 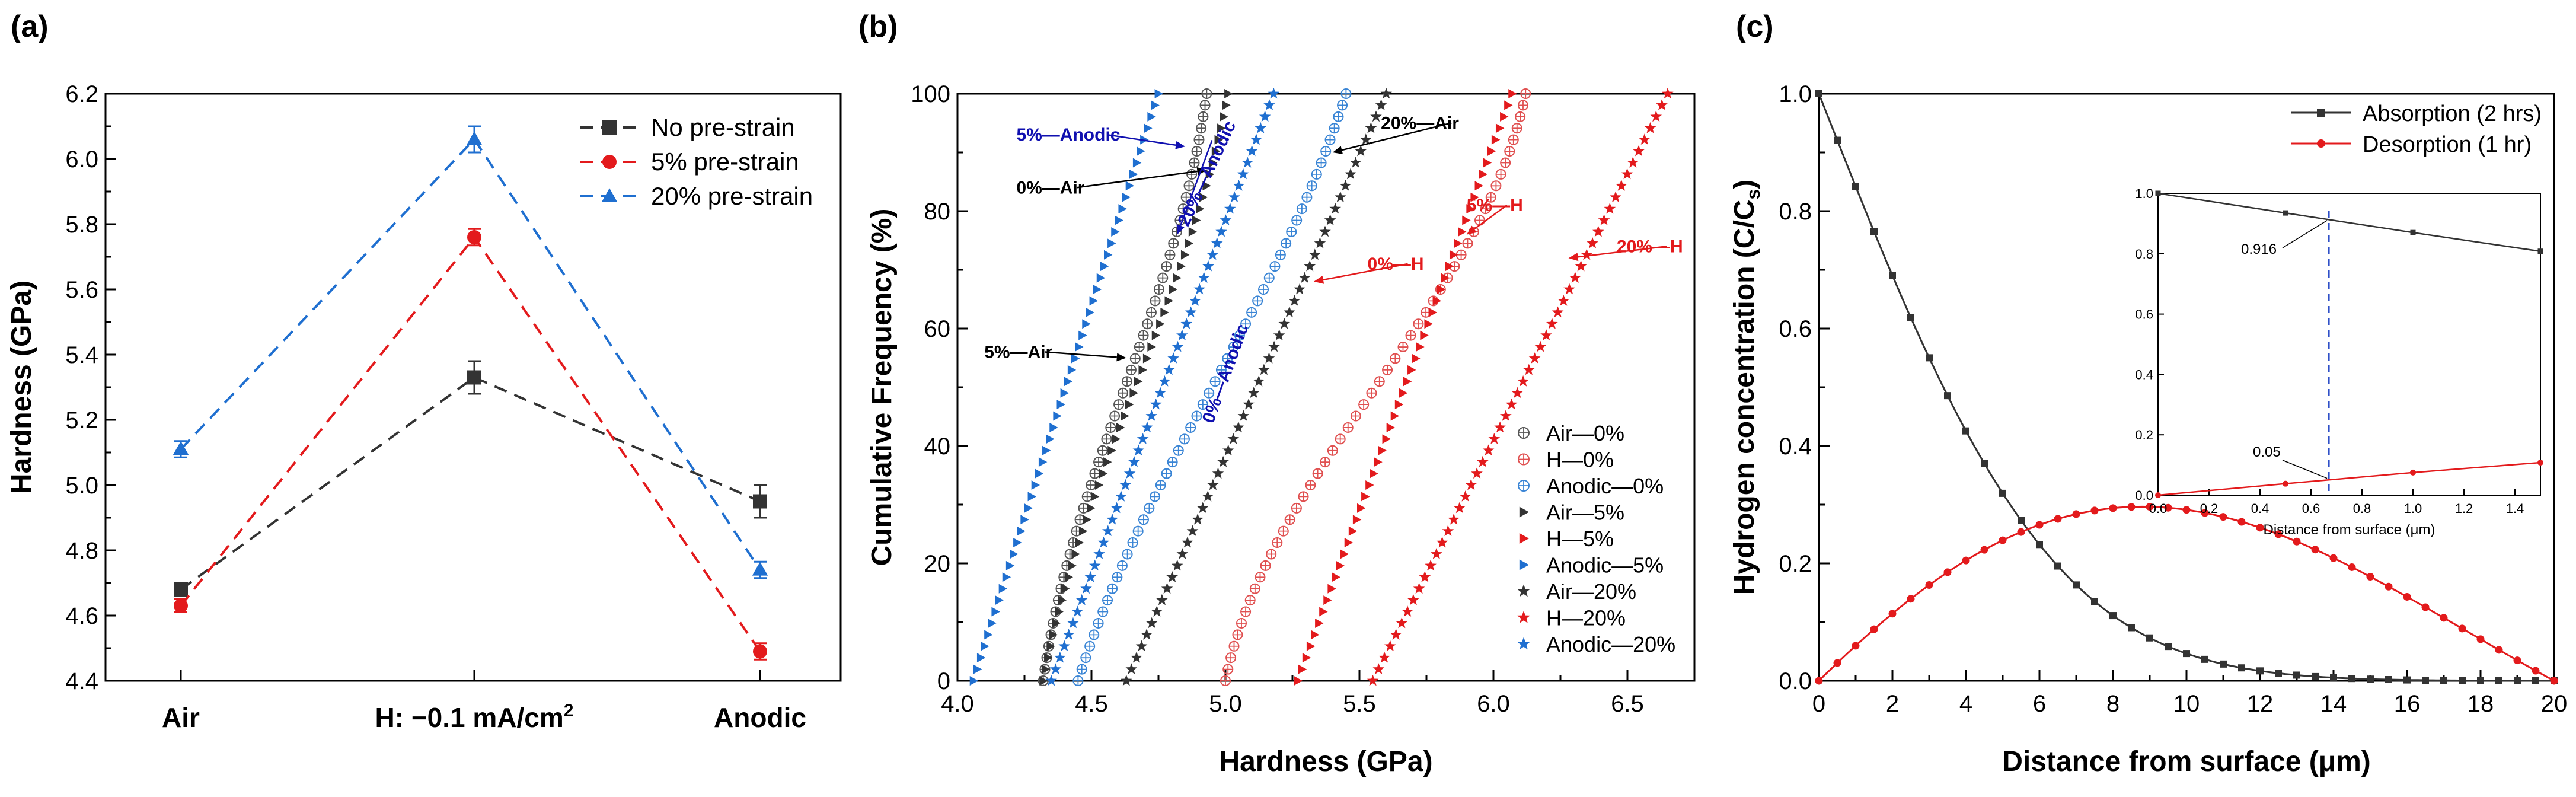 What do you see at coordinates (1892, 704) in the screenshot?
I see `x-tick-label: 2` at bounding box center [1892, 704].